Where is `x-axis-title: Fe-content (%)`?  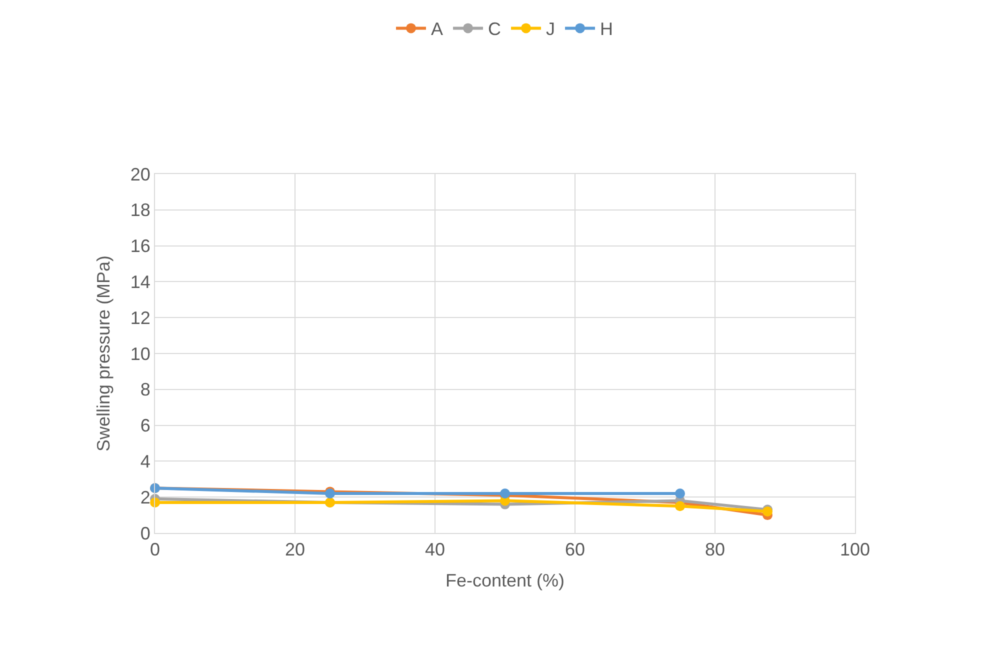
x-axis-title: Fe-content (%) is located at coordinates (505, 580).